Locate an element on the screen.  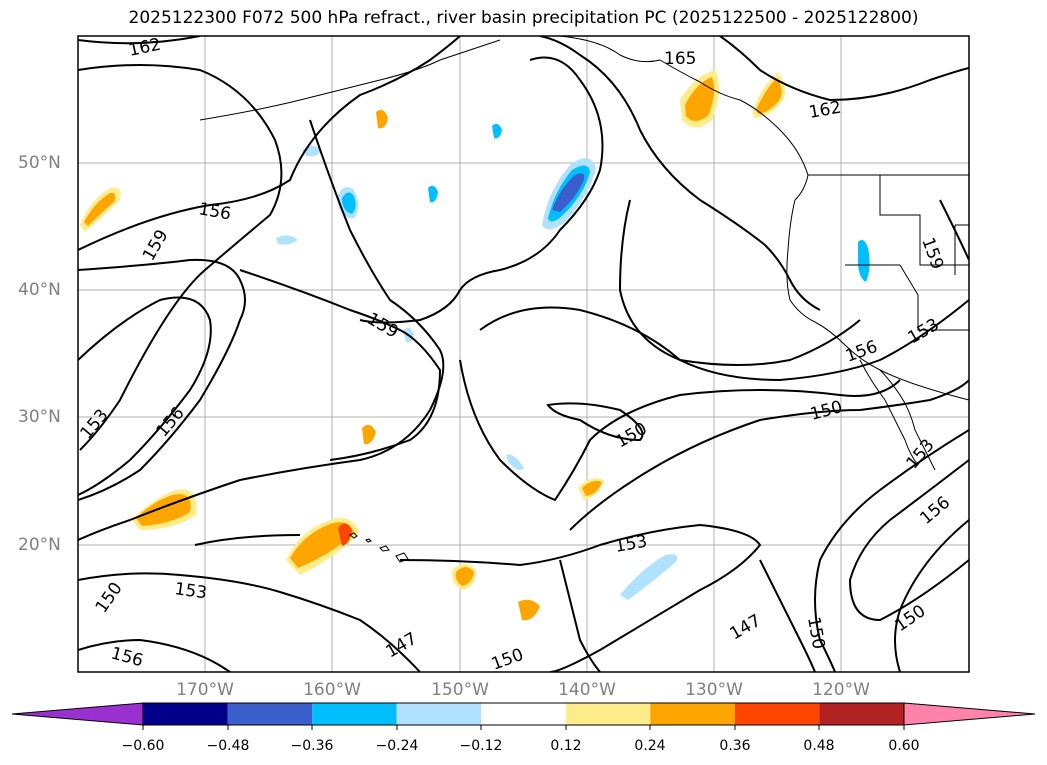
colorbar is located at coordinates (523, 716).